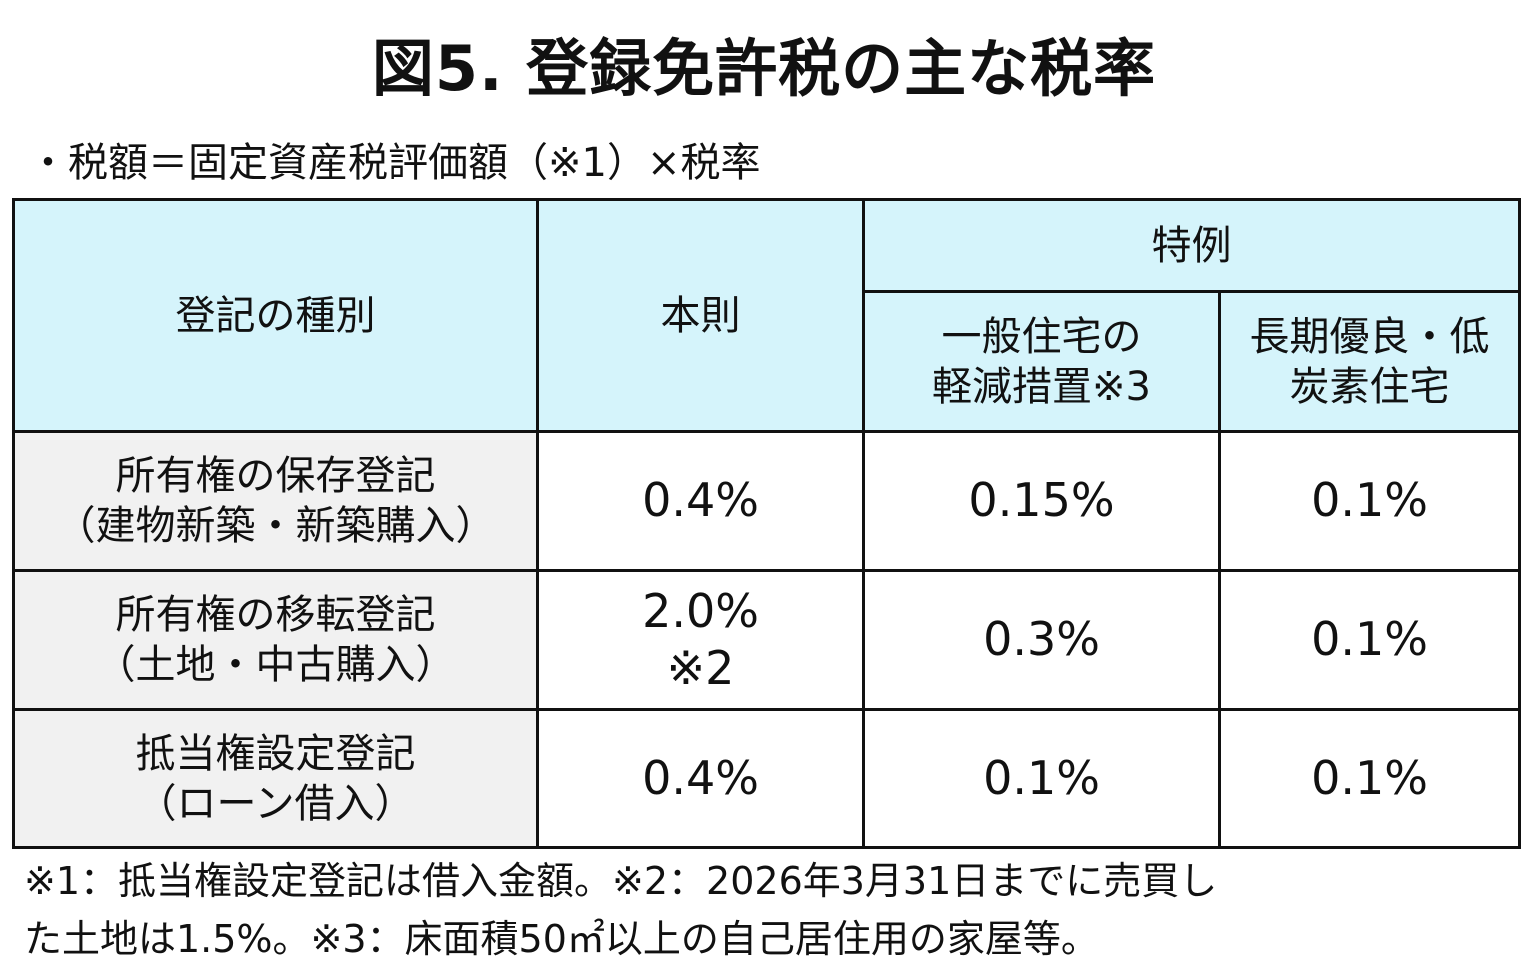  Describe the element at coordinates (275, 665) in the screenshot. I see `row-type-line: （土地・中古購入）` at that location.